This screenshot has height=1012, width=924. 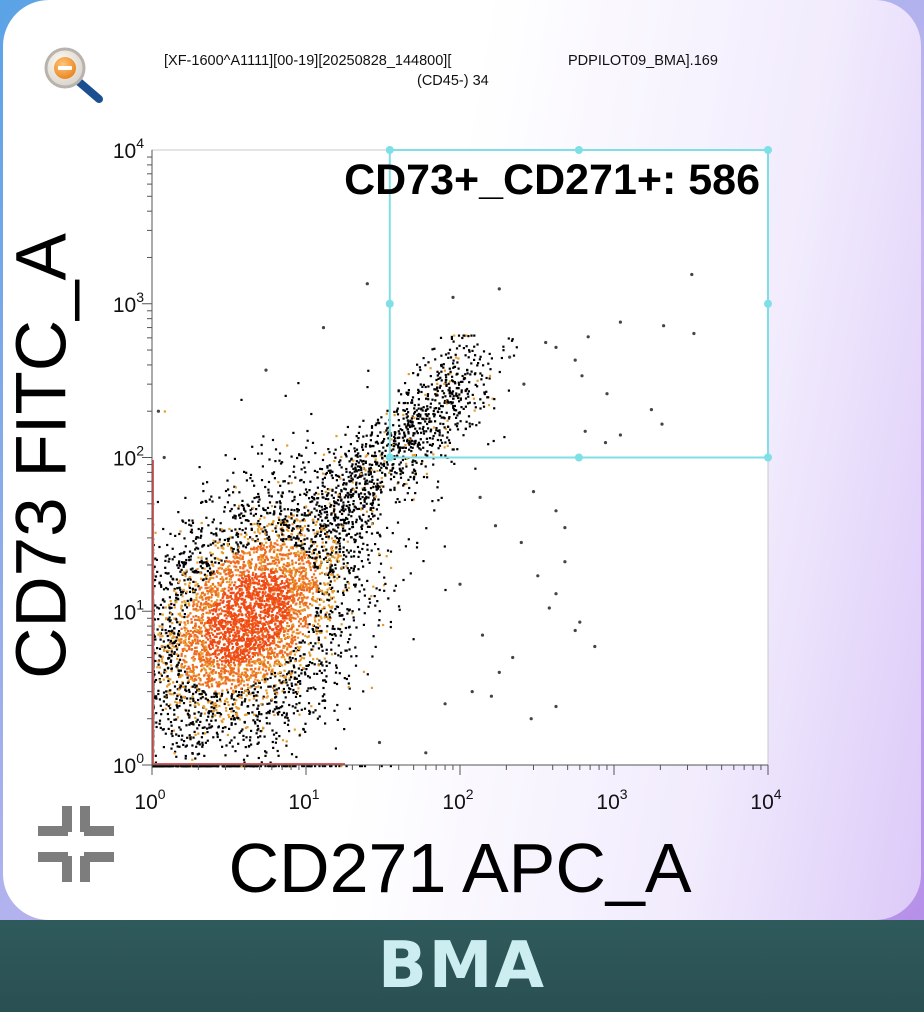 I want to click on collapse-button, so click(x=76, y=844).